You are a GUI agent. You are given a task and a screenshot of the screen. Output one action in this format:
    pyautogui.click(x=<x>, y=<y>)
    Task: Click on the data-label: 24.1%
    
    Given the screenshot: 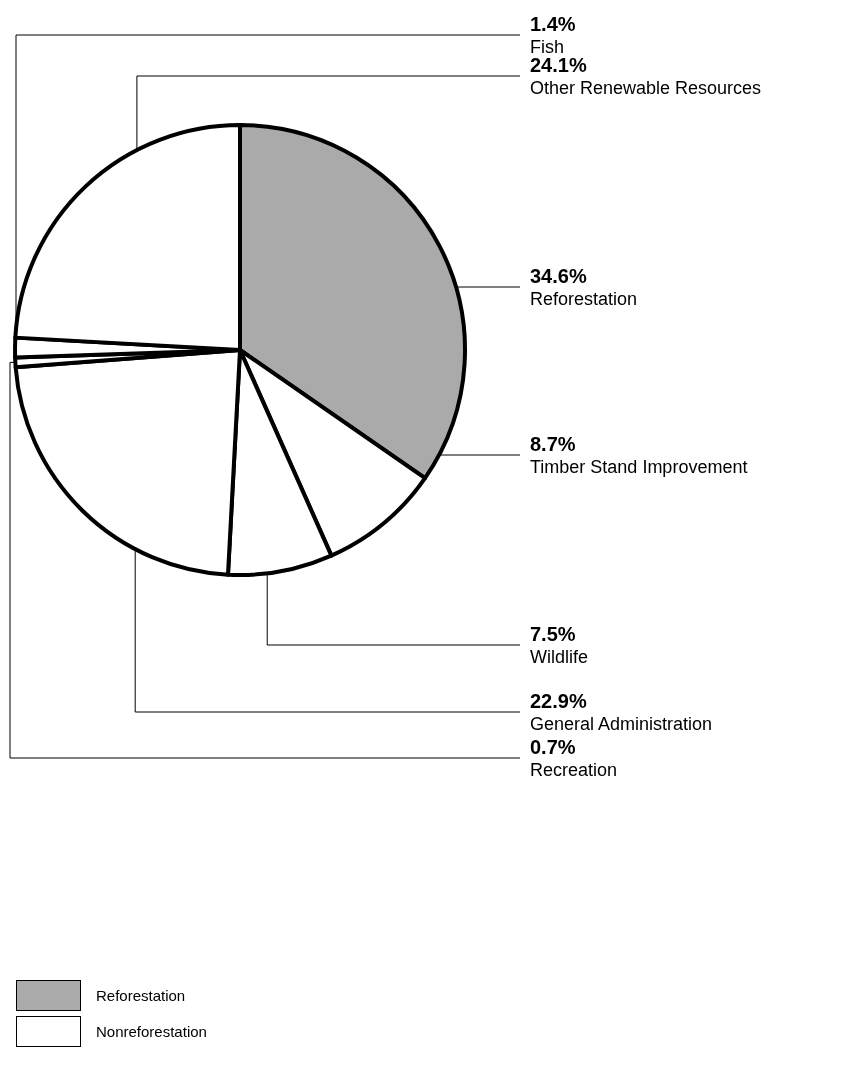 What is the action you would take?
    pyautogui.click(x=558, y=65)
    